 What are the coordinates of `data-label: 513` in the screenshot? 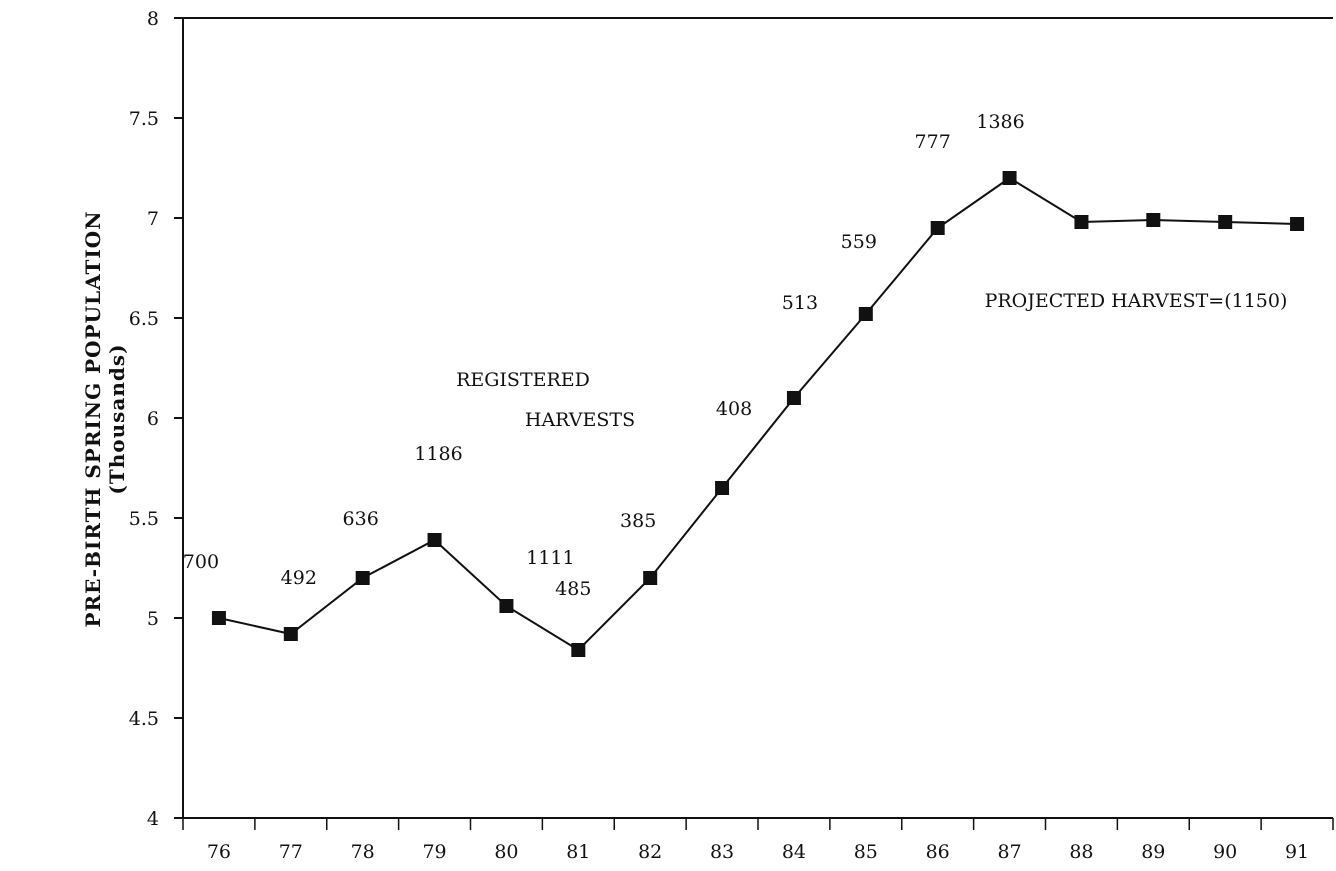 It's located at (800, 303).